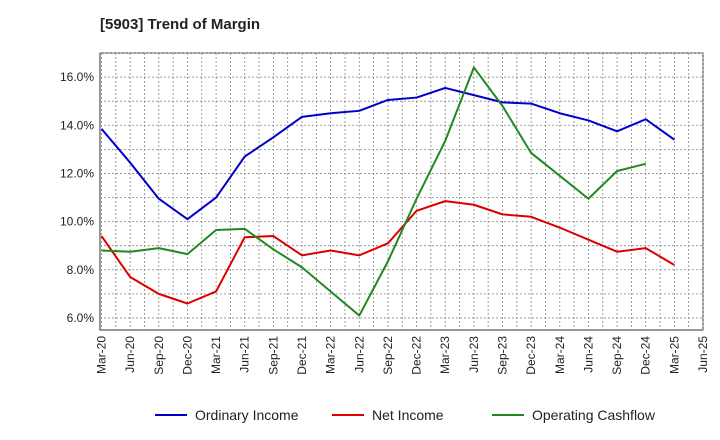  Describe the element at coordinates (130, 354) in the screenshot. I see `x-tick-label: Jun-20` at that location.